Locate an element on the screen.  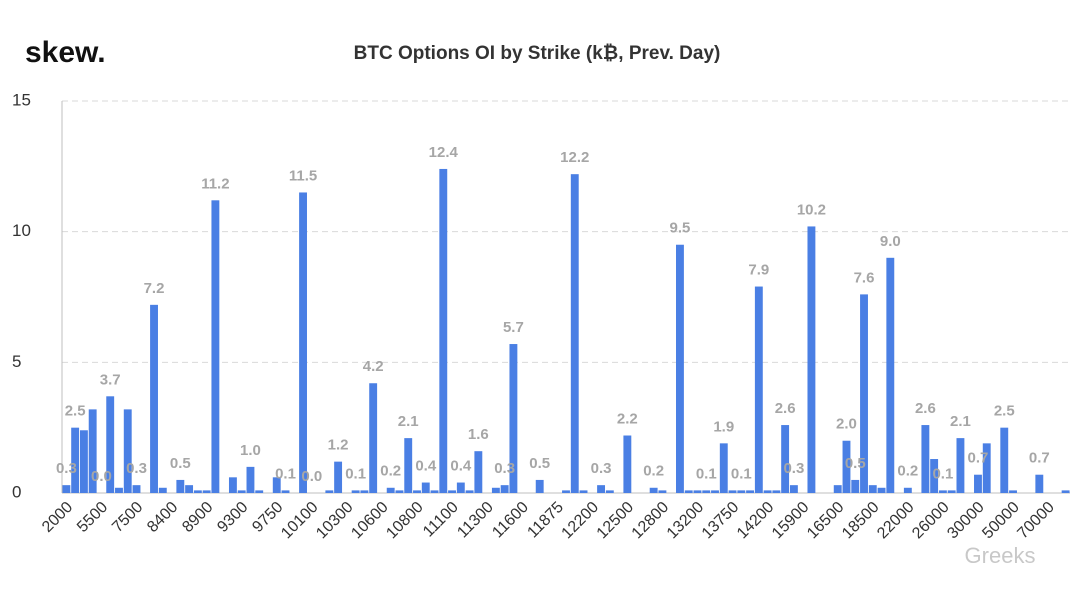
x-tick-label: 8400 is located at coordinates (162, 517).